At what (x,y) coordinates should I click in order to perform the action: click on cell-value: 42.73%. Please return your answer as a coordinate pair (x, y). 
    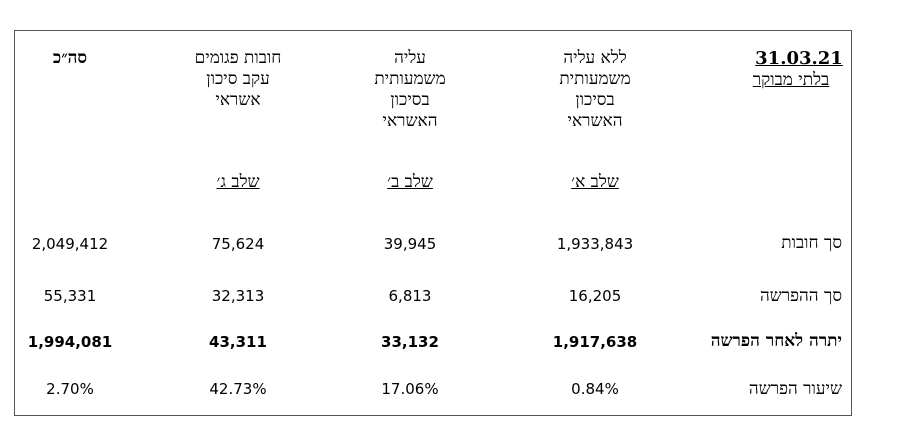
    Looking at the image, I should click on (238, 389).